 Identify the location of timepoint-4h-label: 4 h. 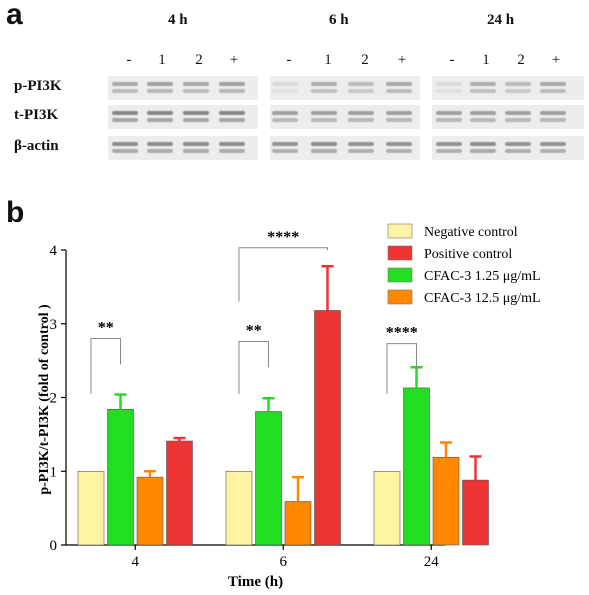
(178, 20).